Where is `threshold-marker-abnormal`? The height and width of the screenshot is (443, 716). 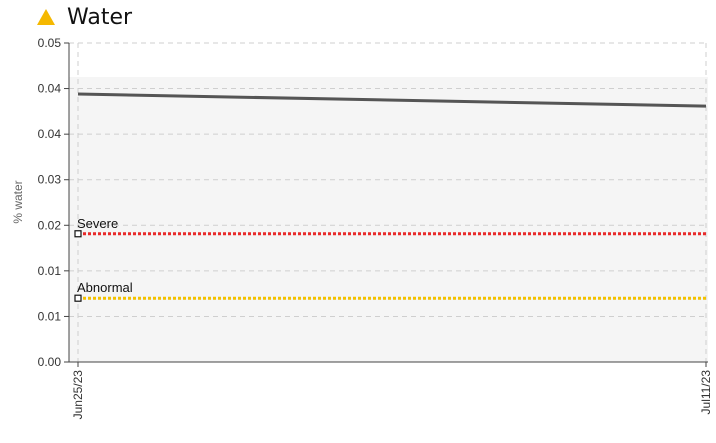
threshold-marker-abnormal is located at coordinates (78, 298).